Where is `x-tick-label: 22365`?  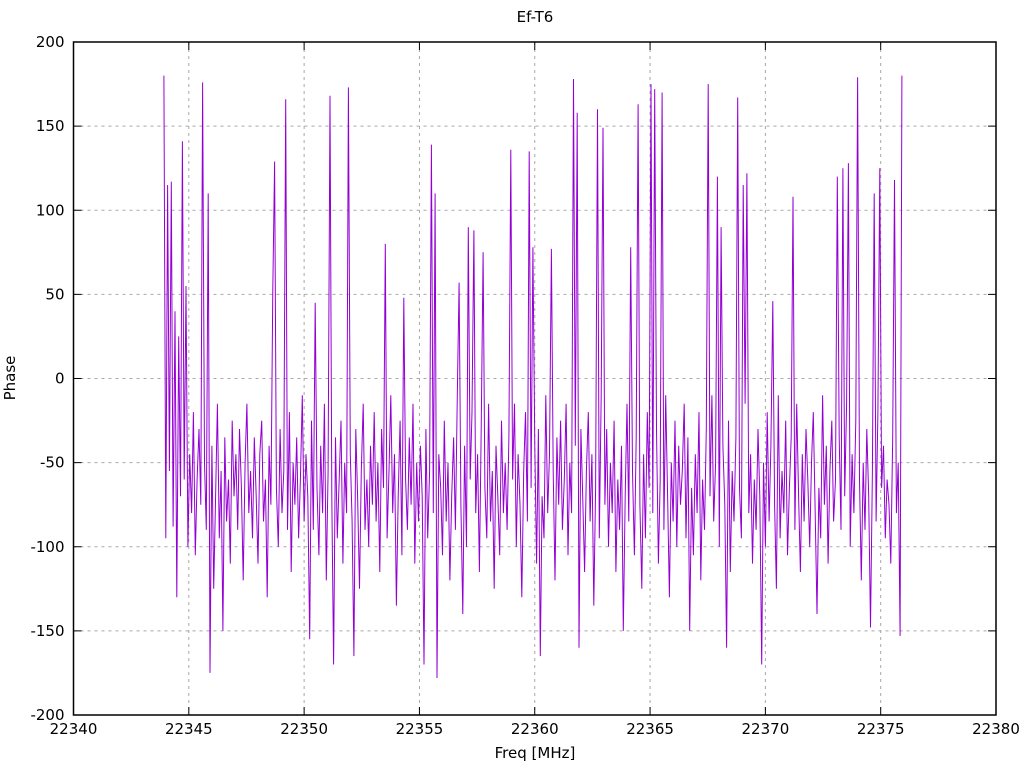 x-tick-label: 22365 is located at coordinates (650, 729).